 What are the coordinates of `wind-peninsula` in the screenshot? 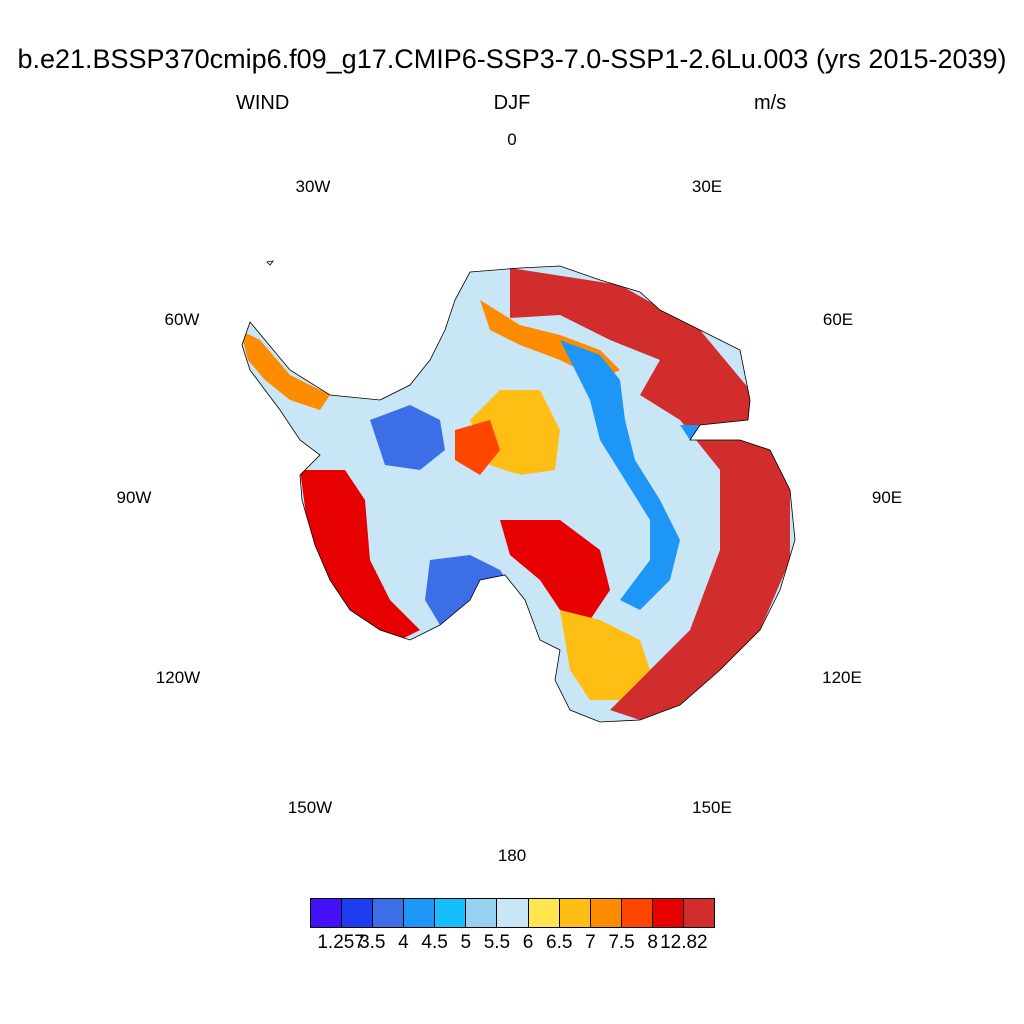 It's located at (286, 370).